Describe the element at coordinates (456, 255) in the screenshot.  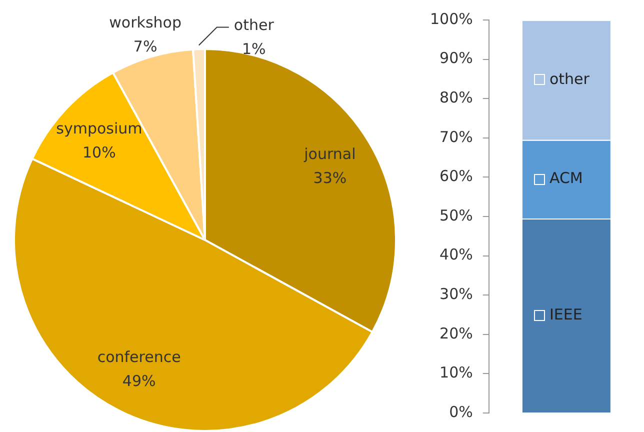
I see `y-tick-label: 40%` at that location.